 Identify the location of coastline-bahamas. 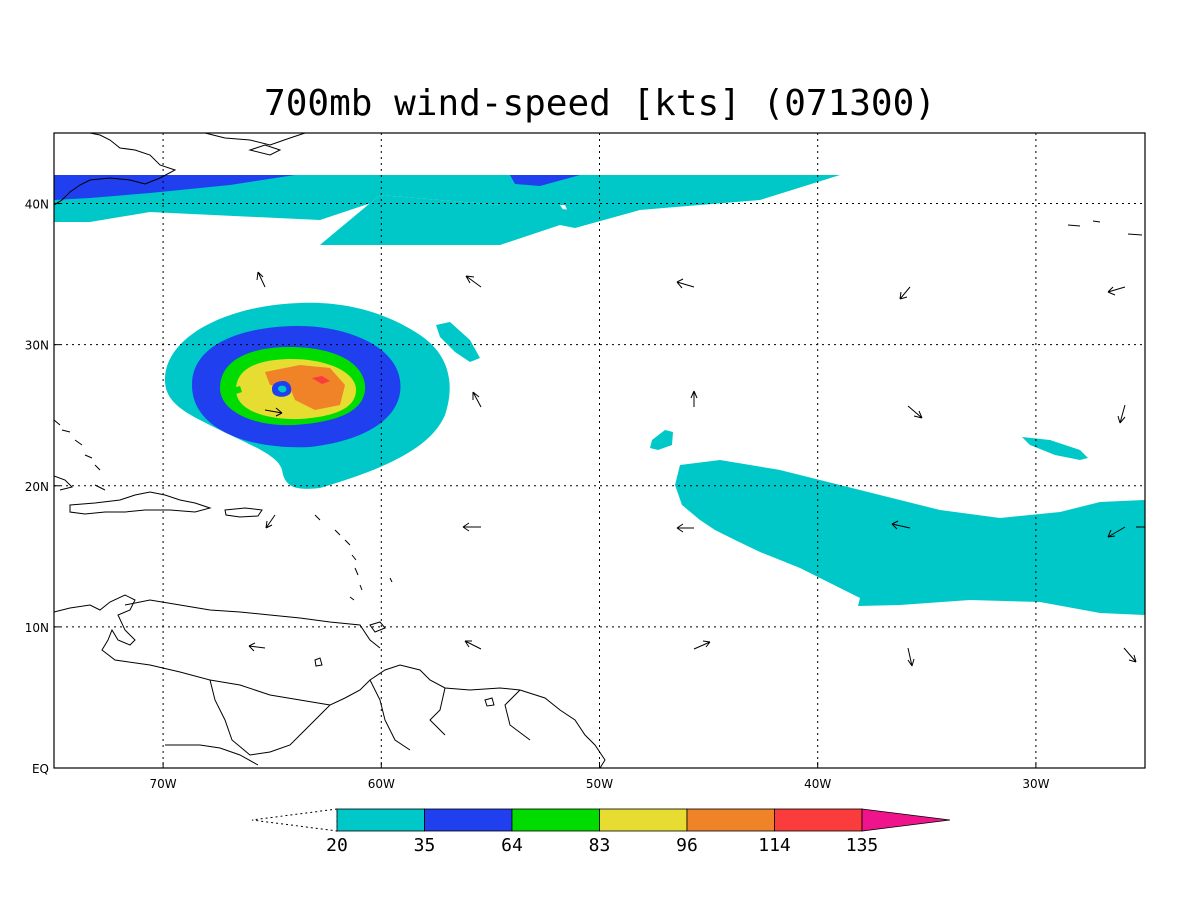
(80, 455).